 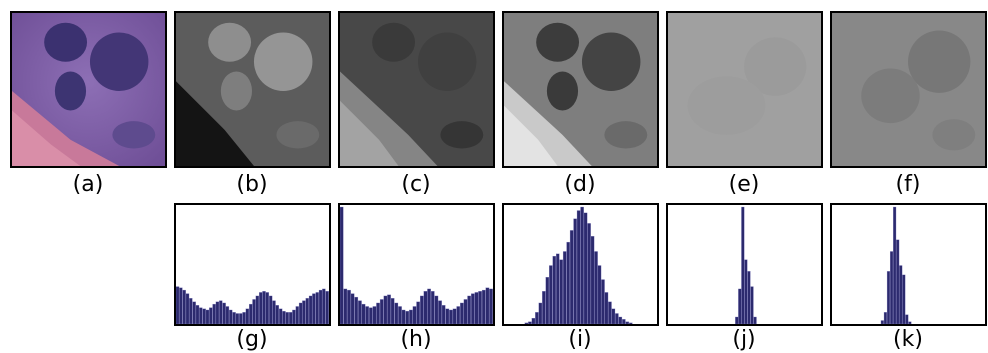 What do you see at coordinates (580, 89) in the screenshot?
I see `panel-d-image` at bounding box center [580, 89].